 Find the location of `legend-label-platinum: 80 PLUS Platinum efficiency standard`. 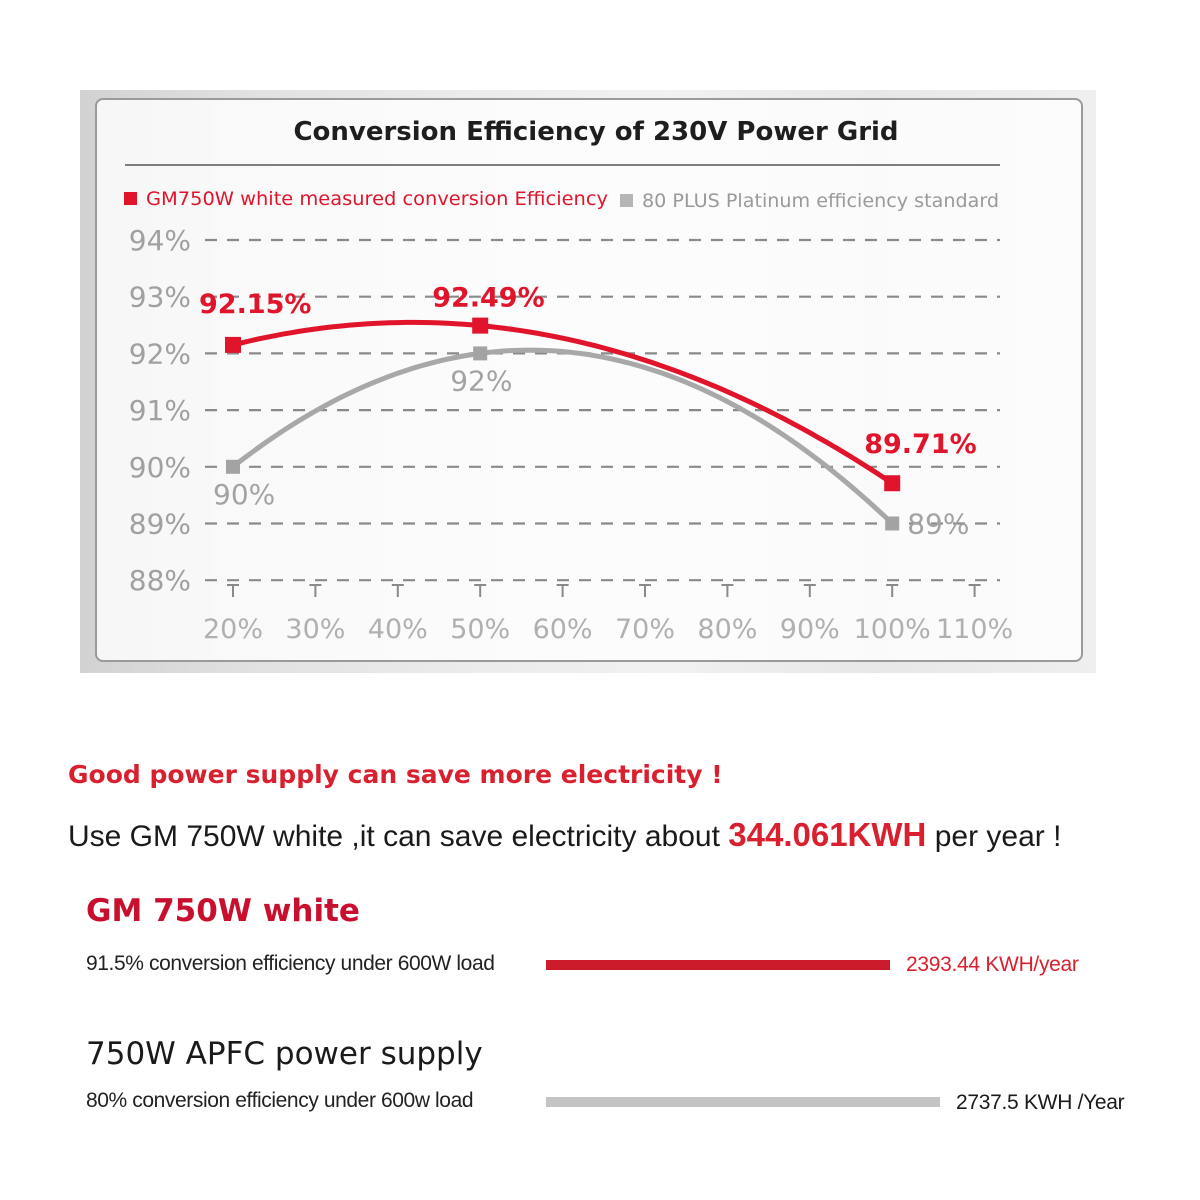

legend-label-platinum: 80 PLUS Platinum efficiency standard is located at coordinates (820, 201).